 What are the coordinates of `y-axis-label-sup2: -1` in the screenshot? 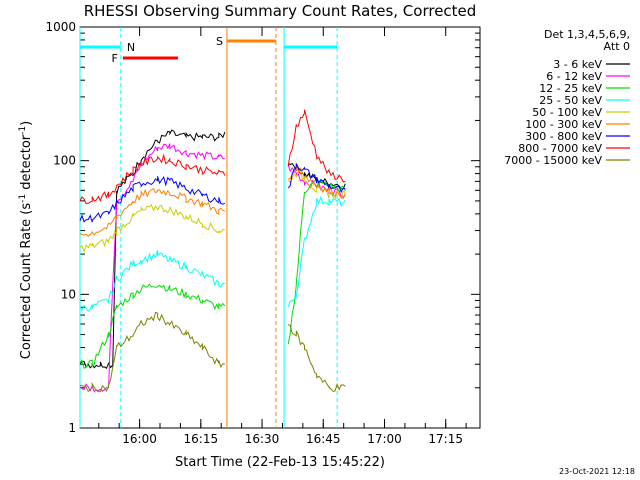 It's located at (23, 130).